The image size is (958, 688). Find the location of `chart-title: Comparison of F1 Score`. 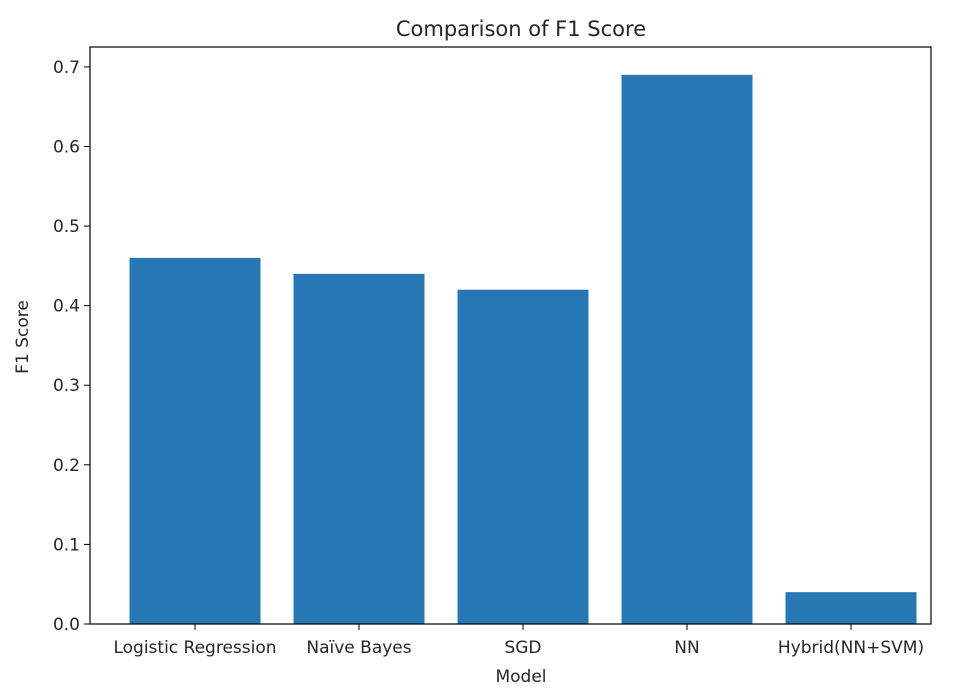

chart-title: Comparison of F1 Score is located at coordinates (521, 29).